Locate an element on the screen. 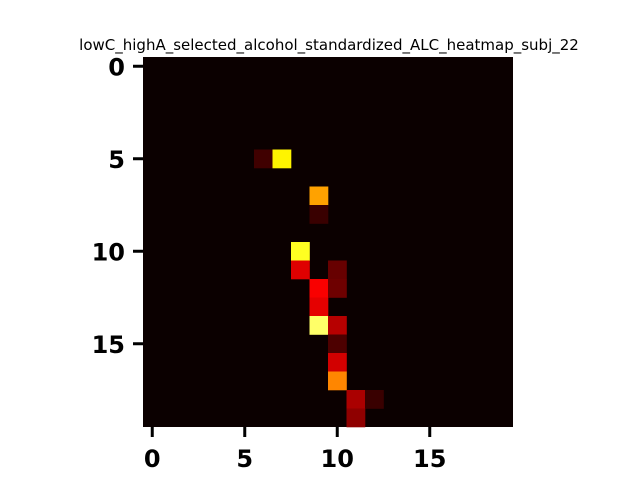  x-tick-label: 5 is located at coordinates (244, 459).